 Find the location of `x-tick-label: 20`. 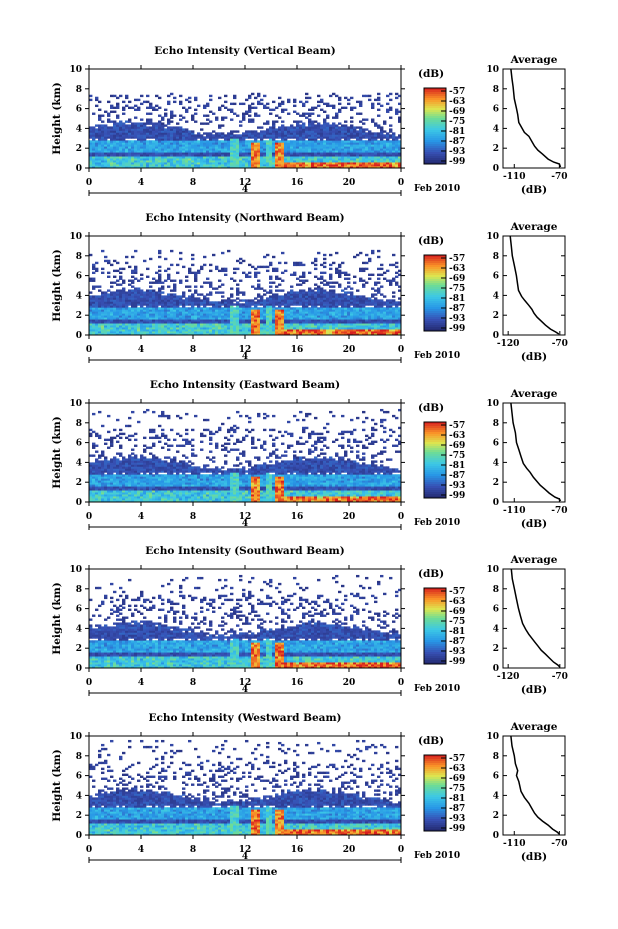

x-tick-label: 20 is located at coordinates (349, 183).